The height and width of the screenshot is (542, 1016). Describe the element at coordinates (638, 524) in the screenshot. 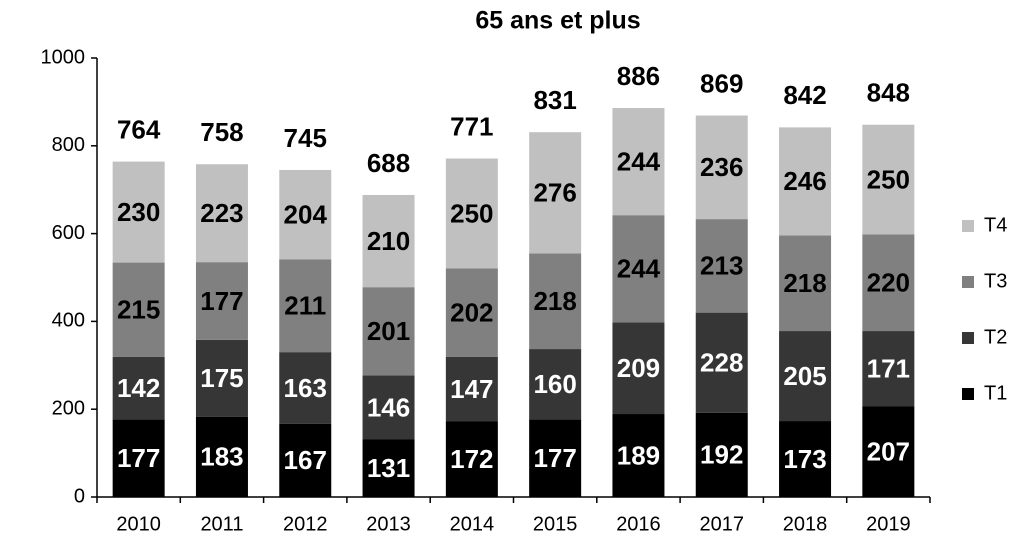

I see `x-tick-label: 2016` at that location.